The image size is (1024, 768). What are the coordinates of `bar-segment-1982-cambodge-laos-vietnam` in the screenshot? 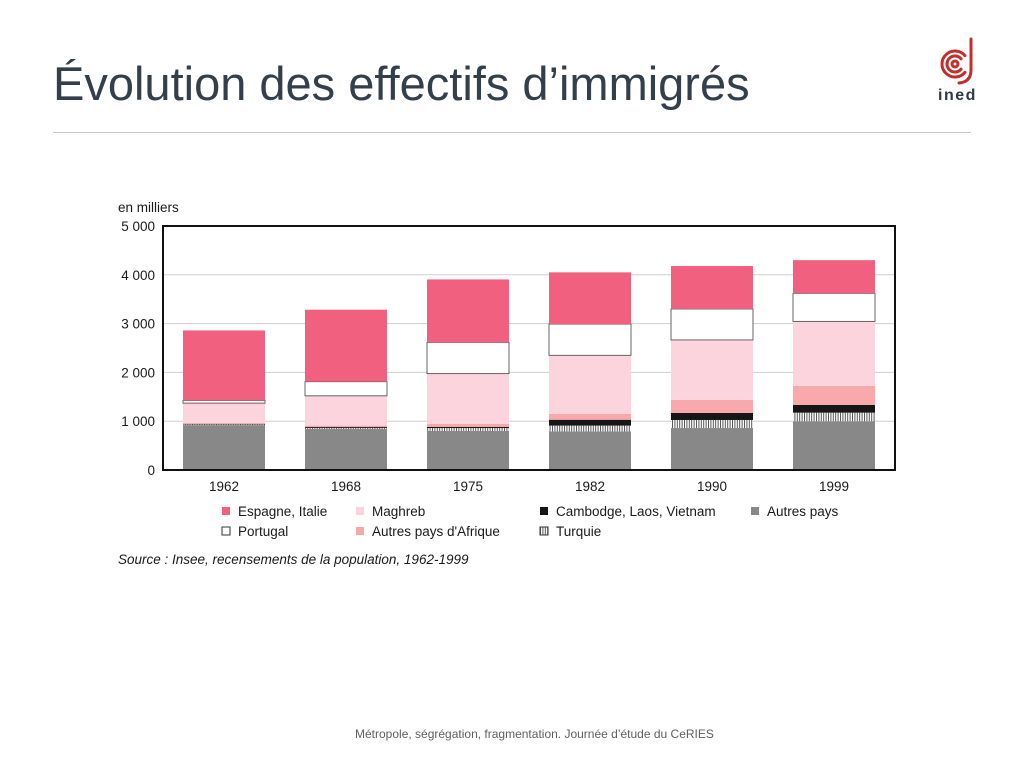 It's located at (590, 422).